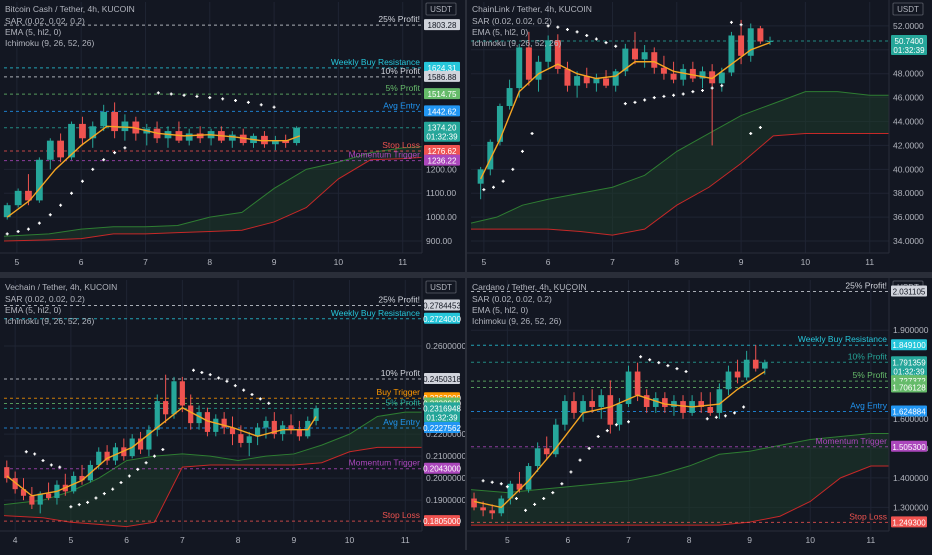 Image resolution: width=932 pixels, height=555 pixels. Describe the element at coordinates (61, 287) in the screenshot. I see `chart-title: Vechain / Tether, 4h, KUCOIN` at that location.